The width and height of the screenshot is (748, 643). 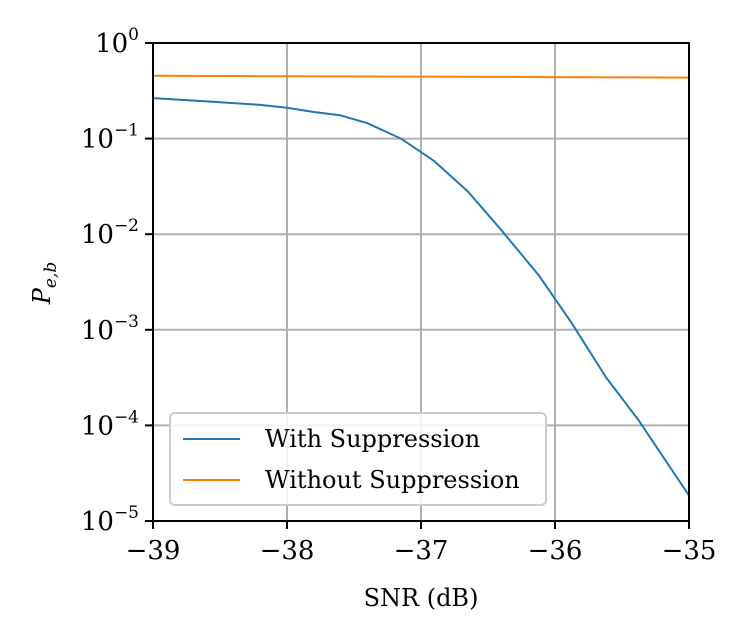 What do you see at coordinates (372, 439) in the screenshot?
I see `legend-label-with-suppression: With Suppression` at bounding box center [372, 439].